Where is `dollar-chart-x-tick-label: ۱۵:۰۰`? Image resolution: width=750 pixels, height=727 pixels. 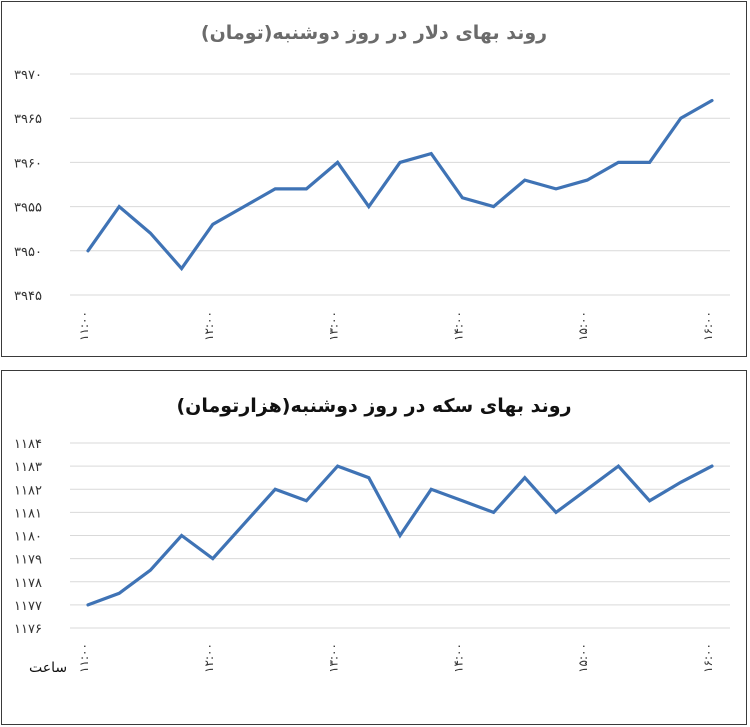 dollar-chart-x-tick-label: ۱۵:۰۰ is located at coordinates (583, 326).